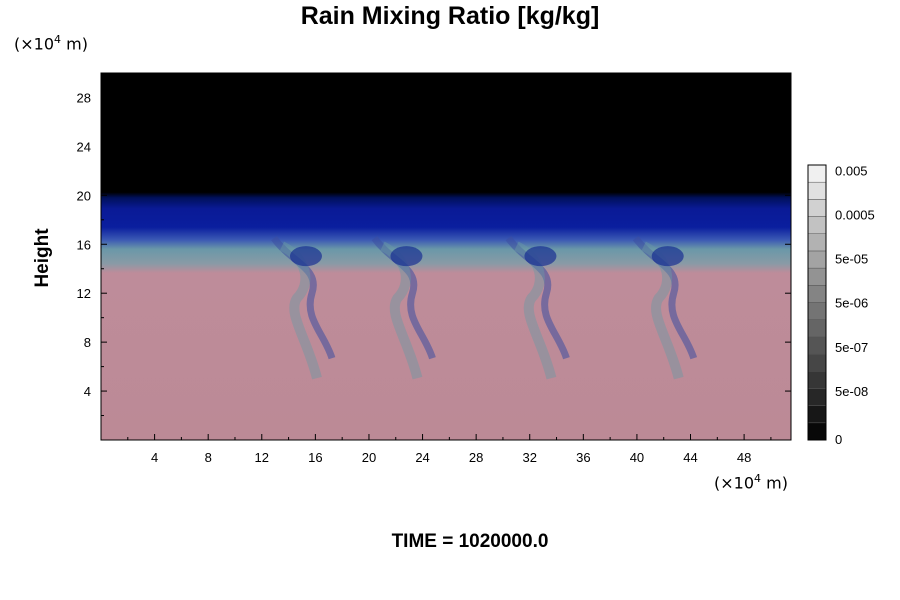 Image resolution: width=900 pixels, height=600 pixels. Describe the element at coordinates (851, 391) in the screenshot. I see `colorbar-label: 5e-08` at that location.